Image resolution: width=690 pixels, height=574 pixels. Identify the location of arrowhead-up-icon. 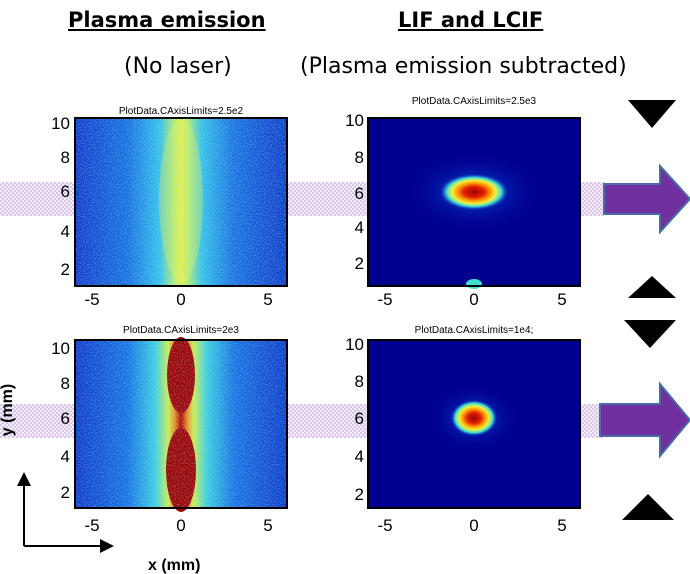
(24, 479).